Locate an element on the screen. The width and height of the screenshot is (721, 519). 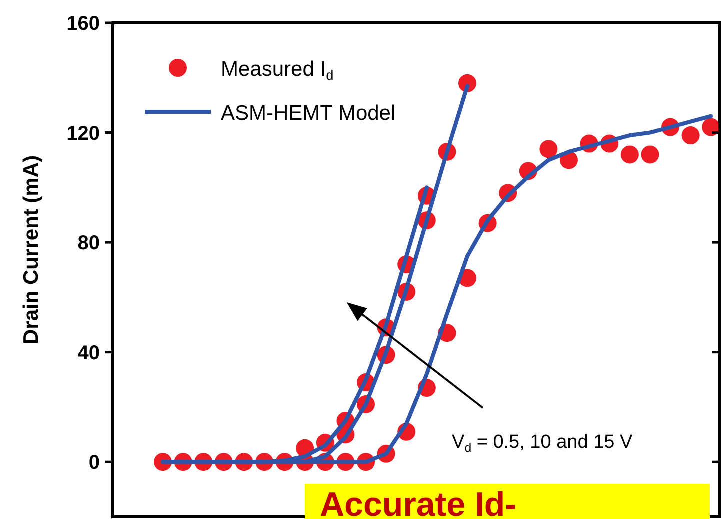
y-tick-label: 120 is located at coordinates (83, 133).